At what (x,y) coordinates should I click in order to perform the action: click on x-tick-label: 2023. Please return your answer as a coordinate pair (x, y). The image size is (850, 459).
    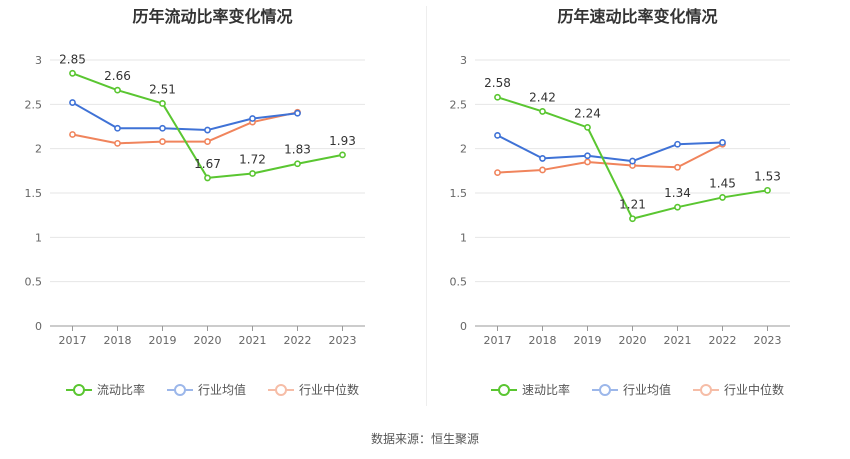
    Looking at the image, I should click on (343, 340).